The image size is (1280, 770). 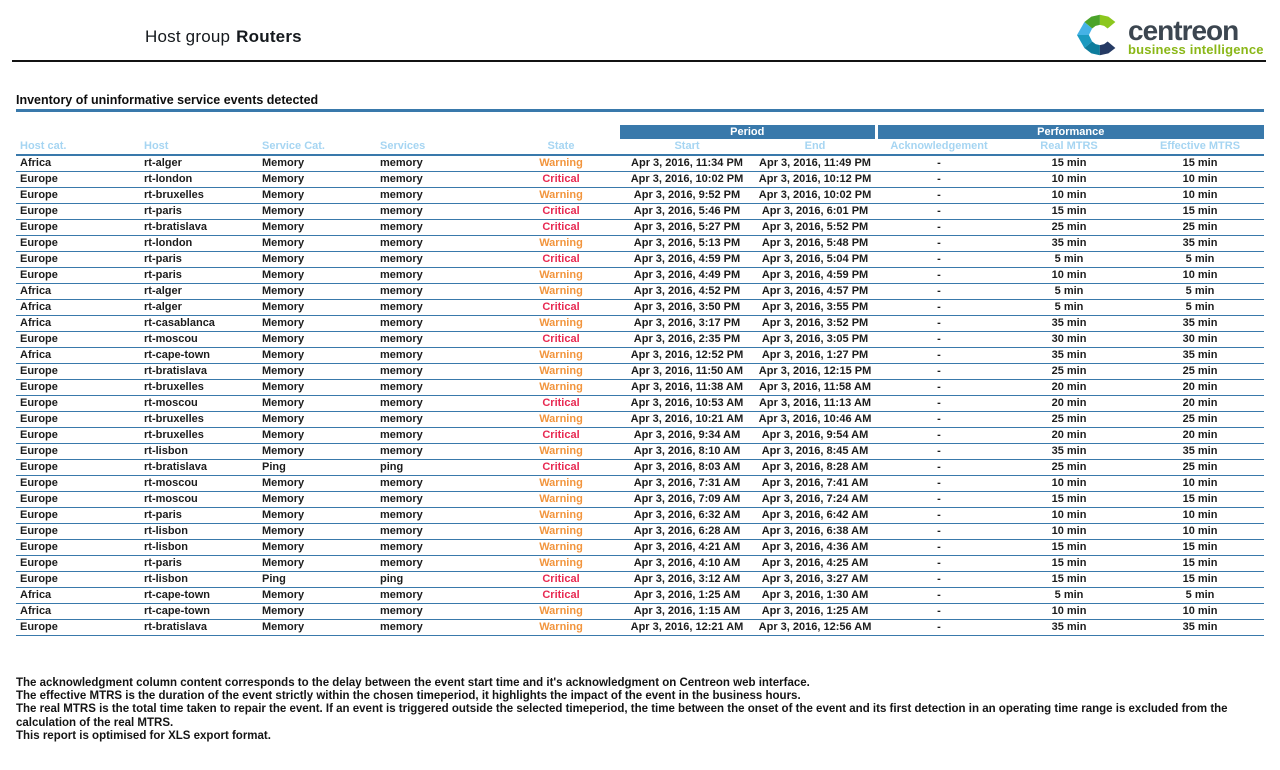 What do you see at coordinates (1200, 467) in the screenshot?
I see `cell-effective-mtrs: 25 min` at bounding box center [1200, 467].